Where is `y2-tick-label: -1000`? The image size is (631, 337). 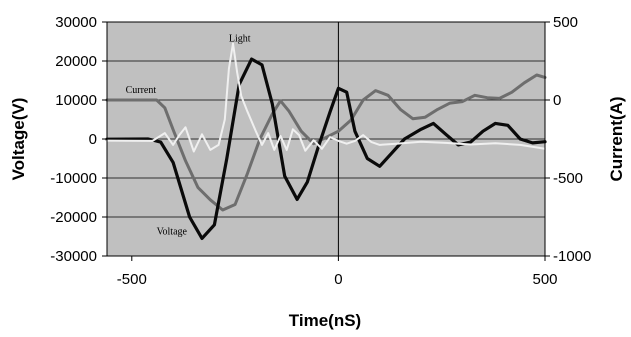
y2-tick-label: -1000 is located at coordinates (572, 256).